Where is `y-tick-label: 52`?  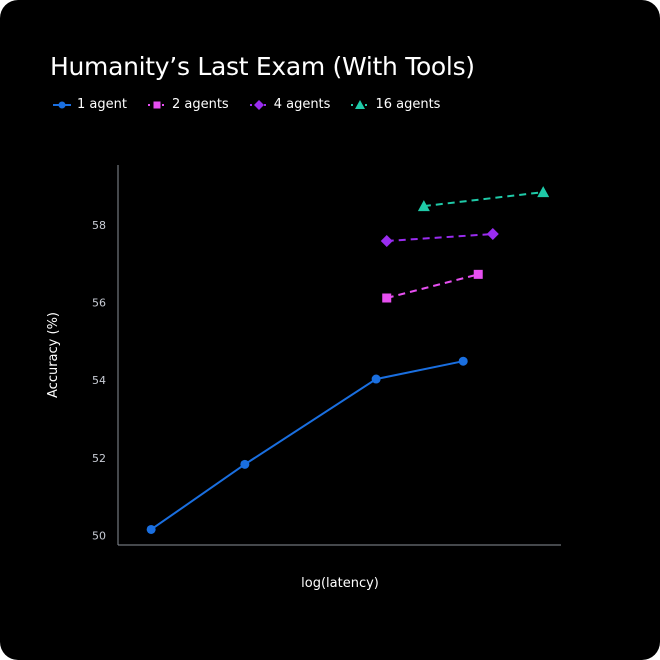
y-tick-label: 52 is located at coordinates (99, 458).